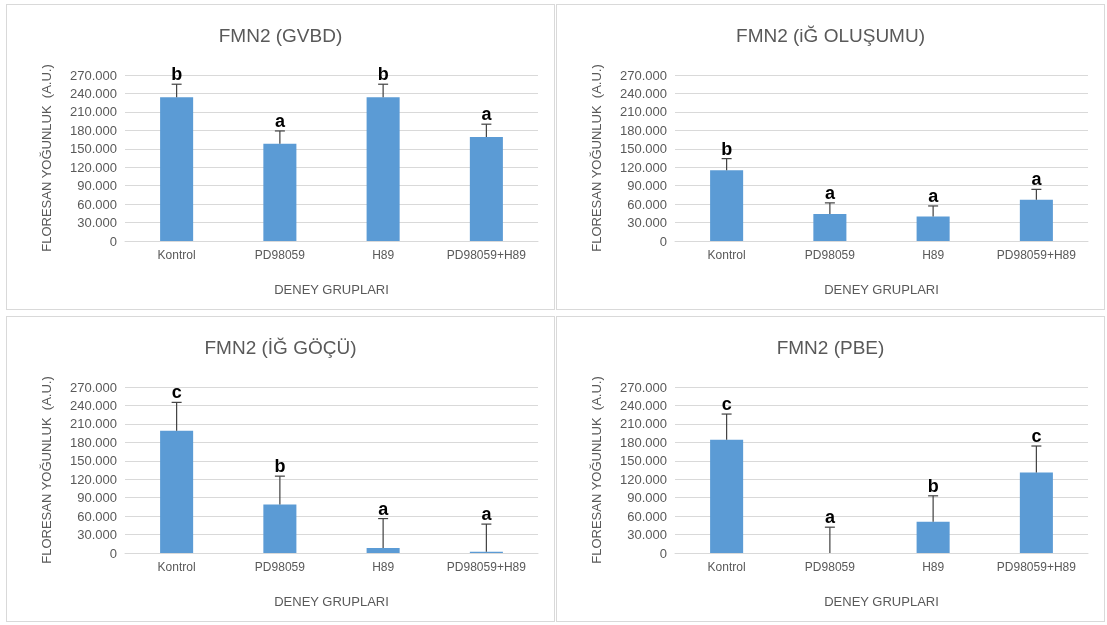 The height and width of the screenshot is (625, 1107). I want to click on chart-title: FMN2 (GVBD), so click(280, 35).